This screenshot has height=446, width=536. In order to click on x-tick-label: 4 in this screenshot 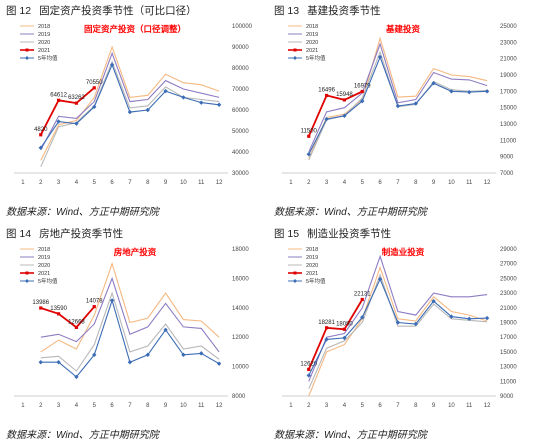, I will do `click(77, 406)`.